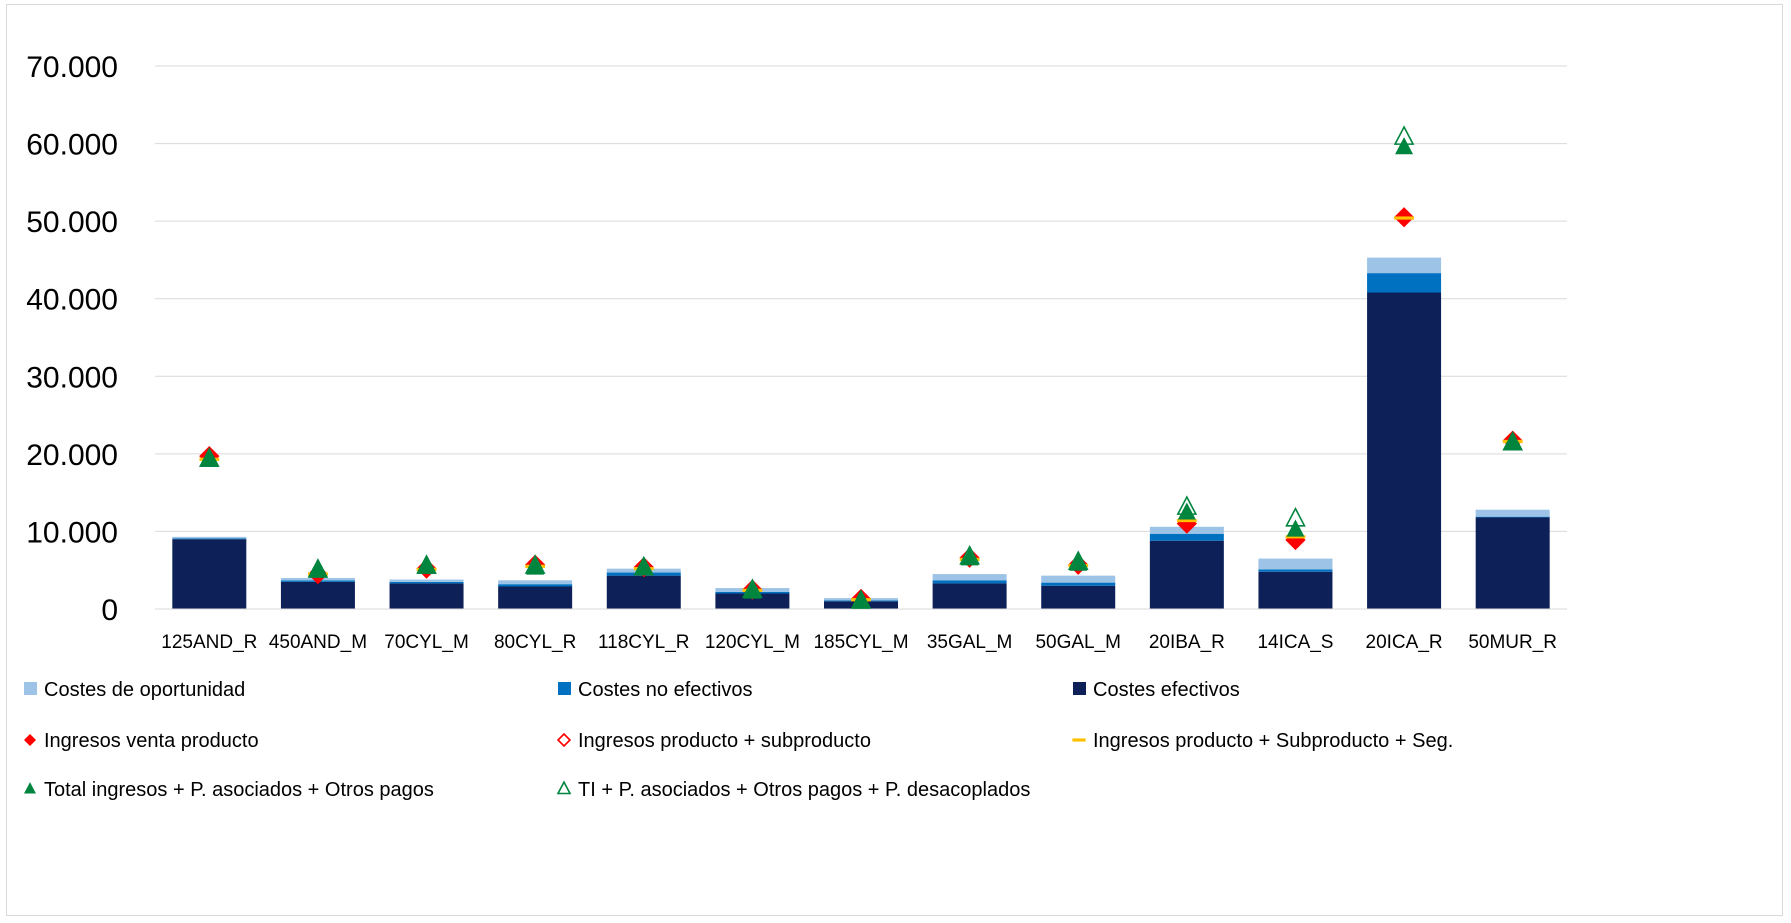 This screenshot has height=923, width=1791. I want to click on legend-label: Ingresos producto + Subproducto + Seg., so click(1273, 741).